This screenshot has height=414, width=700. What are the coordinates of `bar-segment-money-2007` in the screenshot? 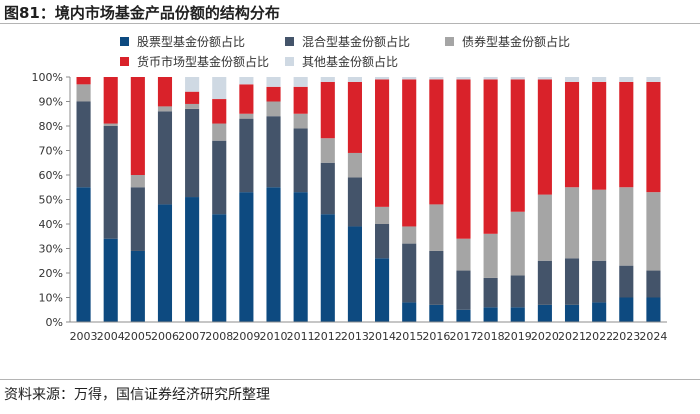 It's located at (192, 97).